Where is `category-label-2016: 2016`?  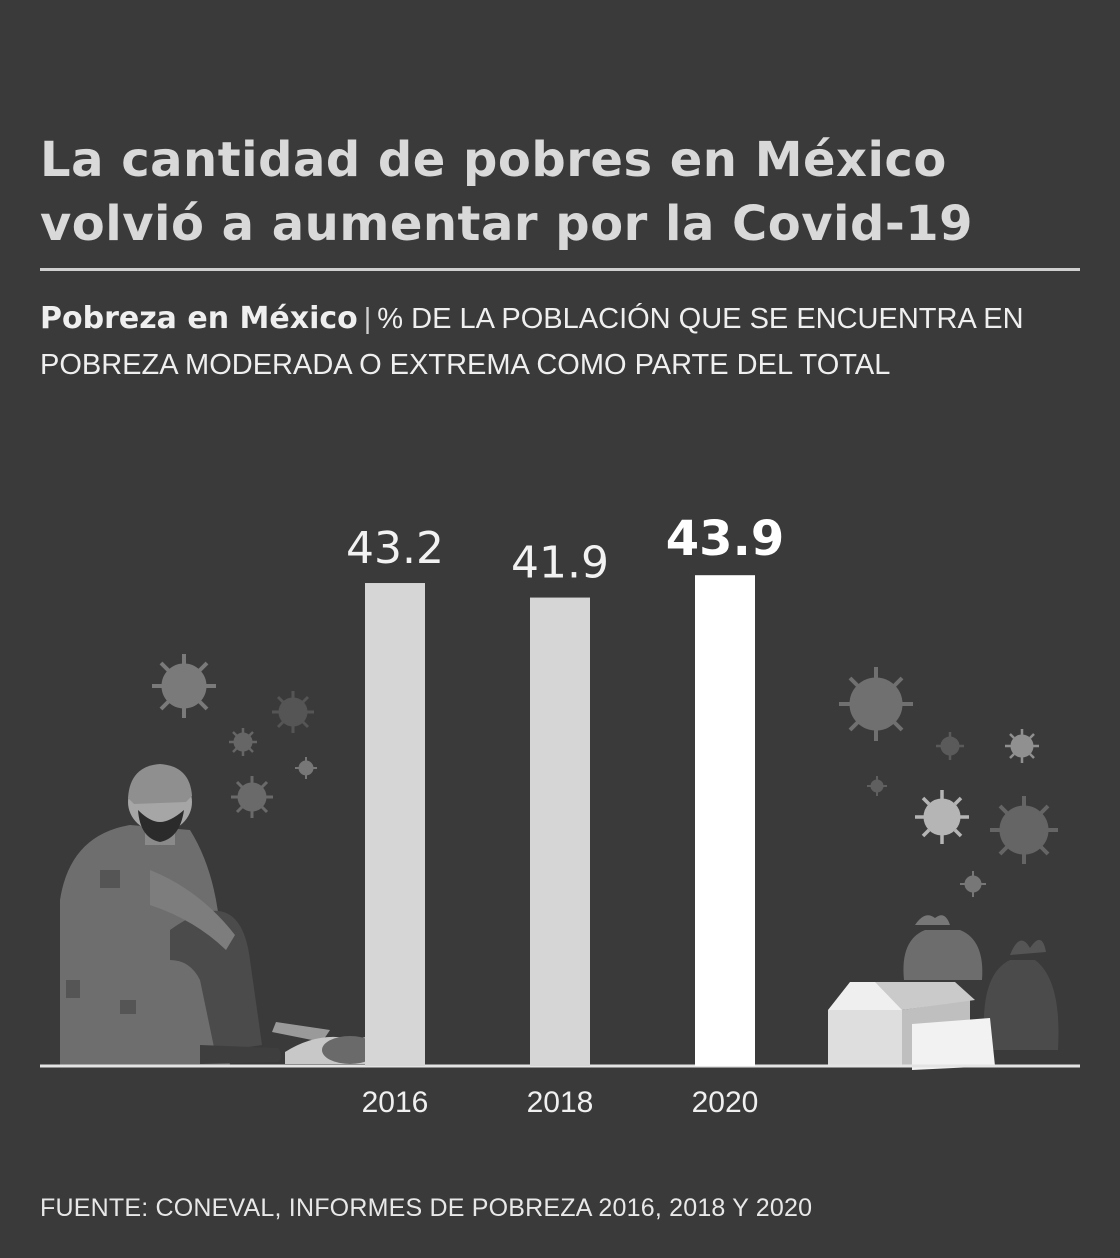
category-label-2016: 2016 is located at coordinates (395, 1102).